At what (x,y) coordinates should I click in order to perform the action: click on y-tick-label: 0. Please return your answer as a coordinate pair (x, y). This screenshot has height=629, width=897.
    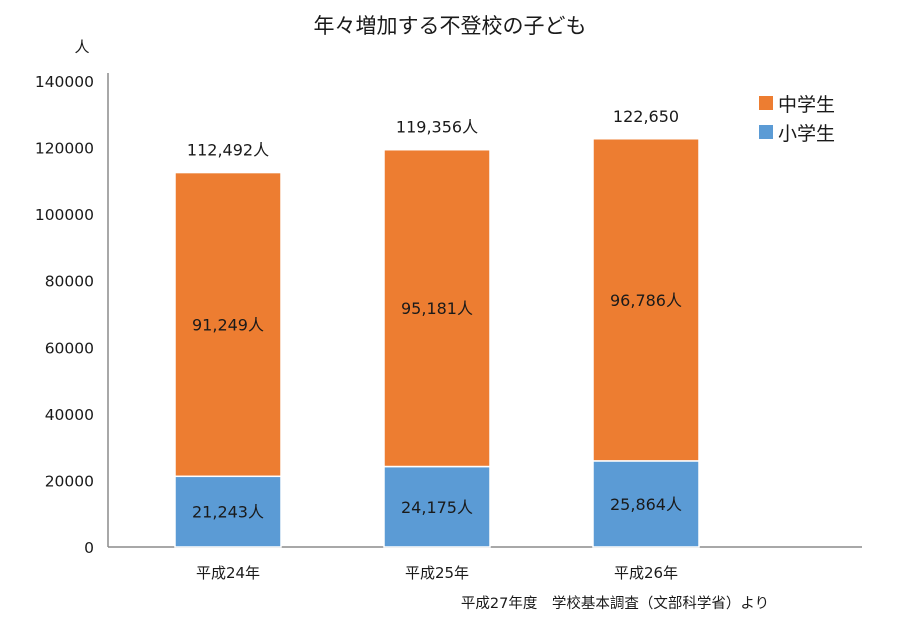
    Looking at the image, I should click on (89, 548).